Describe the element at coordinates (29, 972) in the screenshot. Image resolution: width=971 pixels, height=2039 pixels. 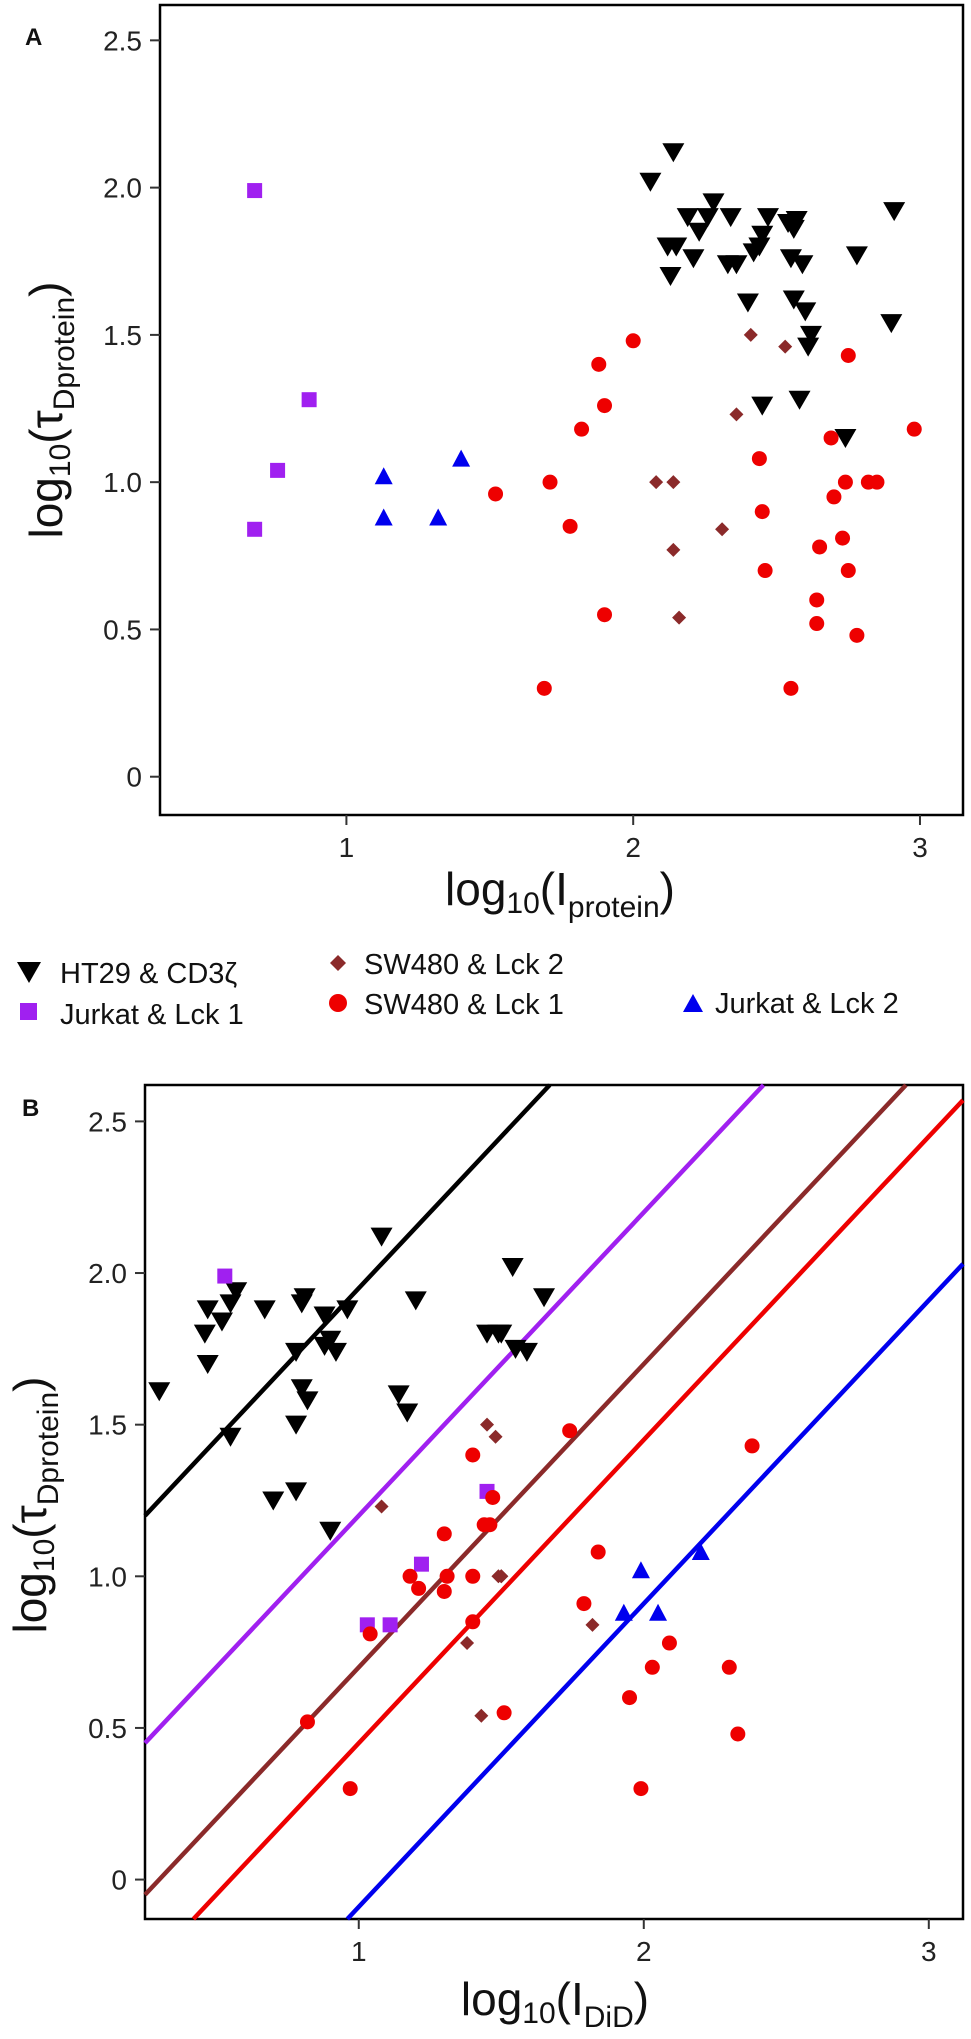
I see `triangle-down-icon` at that location.